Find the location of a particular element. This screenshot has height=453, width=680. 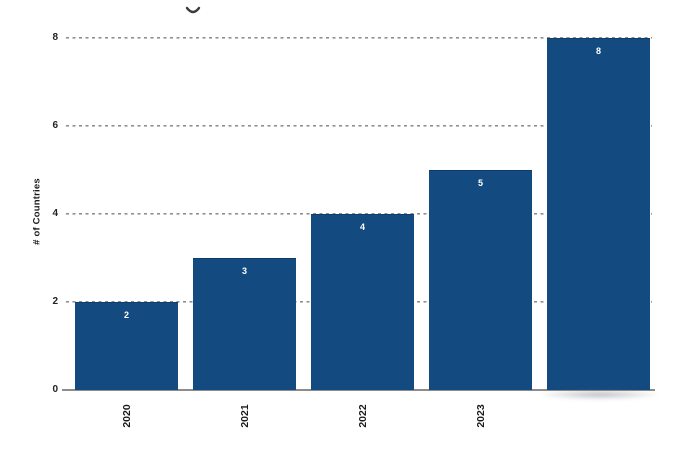

y-axis-tick-label: 0 is located at coordinates (55, 389).